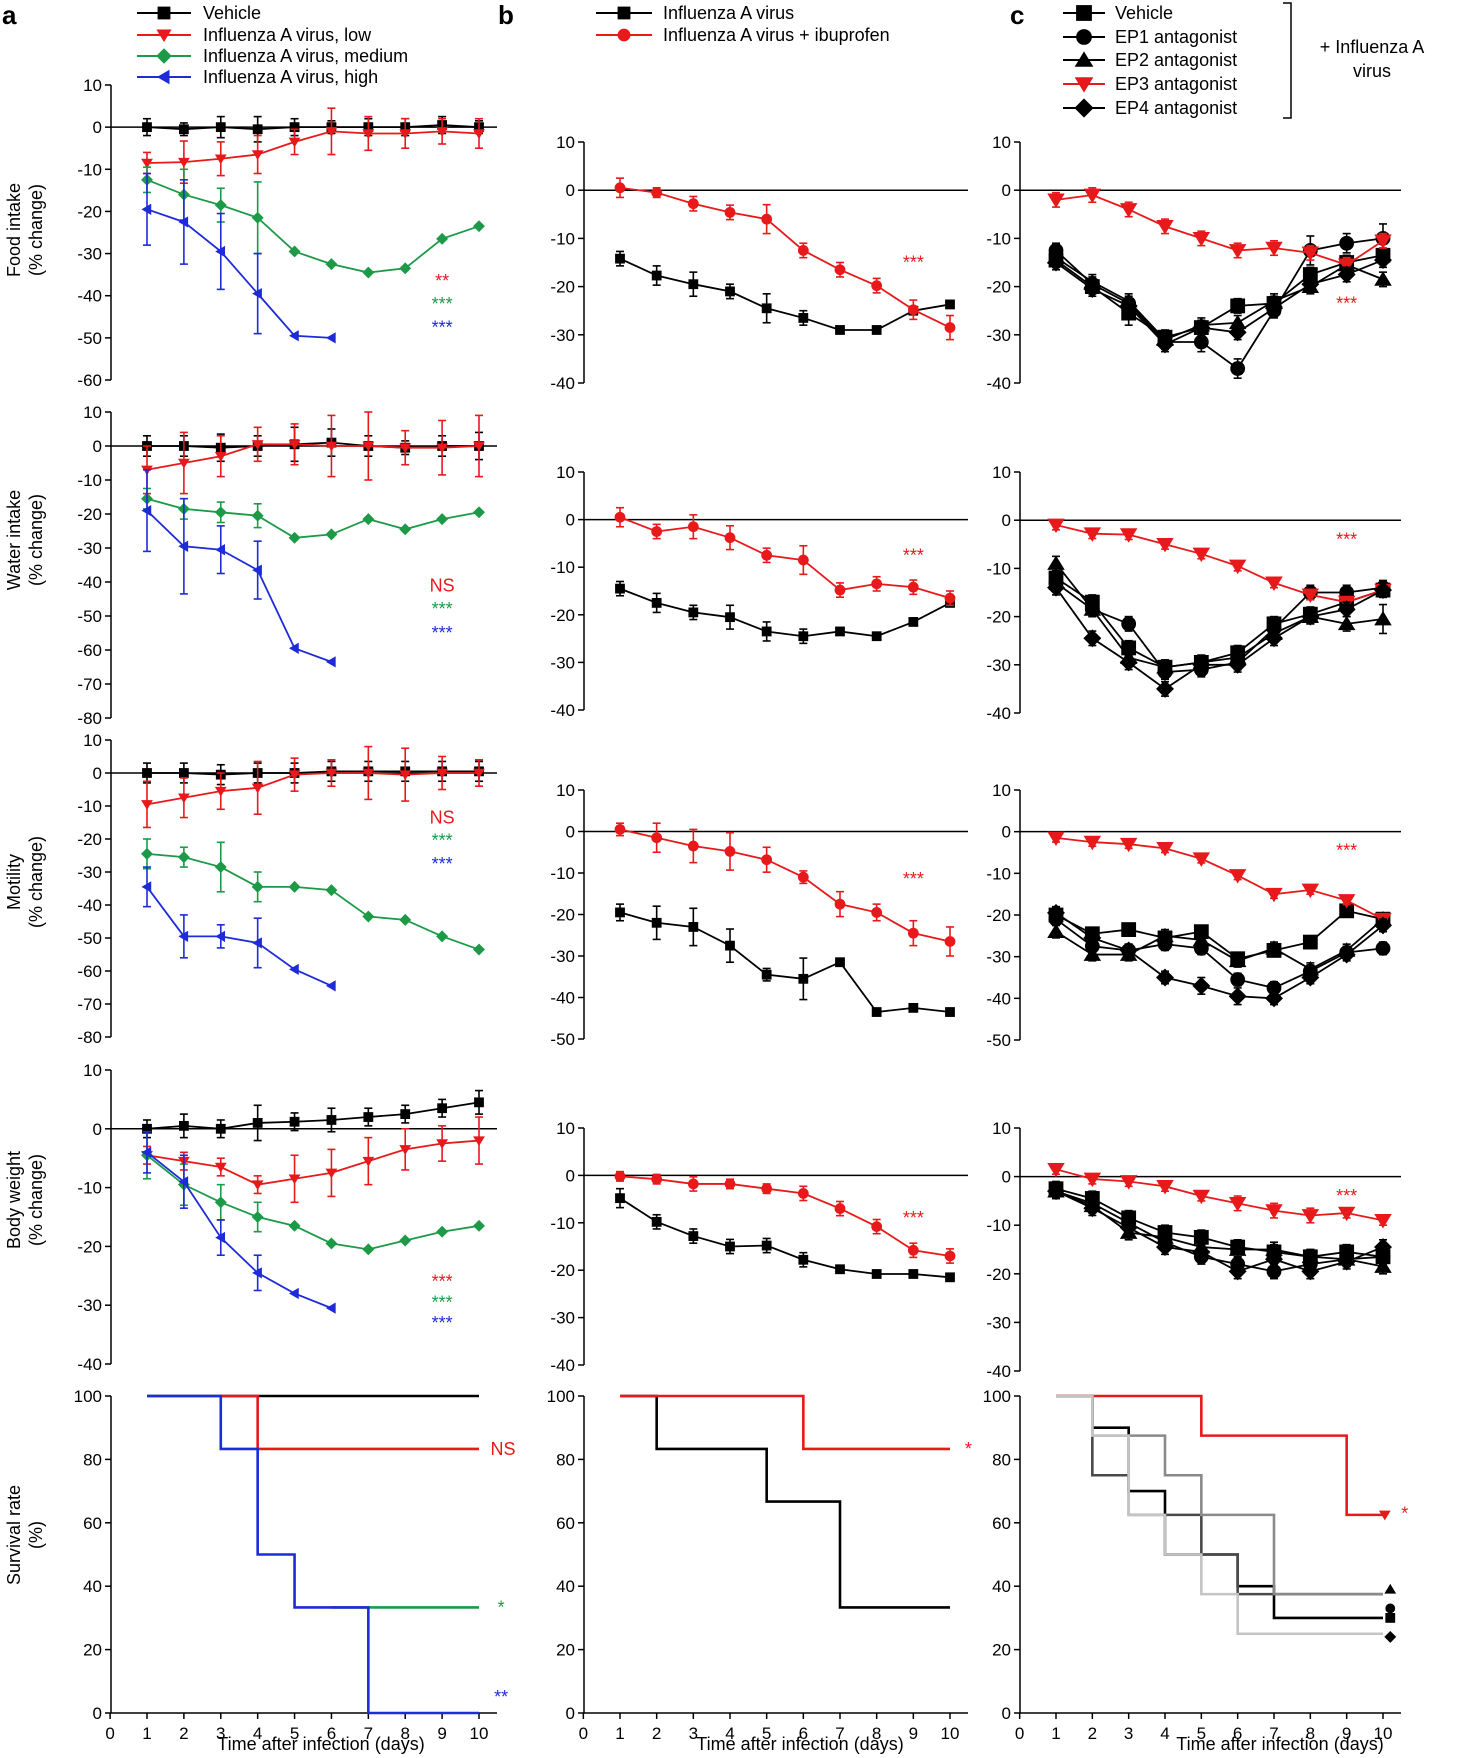 The width and height of the screenshot is (1461, 1758). Describe the element at coordinates (998, 665) in the screenshot. I see `ytick-label-c-water-4: -30` at that location.